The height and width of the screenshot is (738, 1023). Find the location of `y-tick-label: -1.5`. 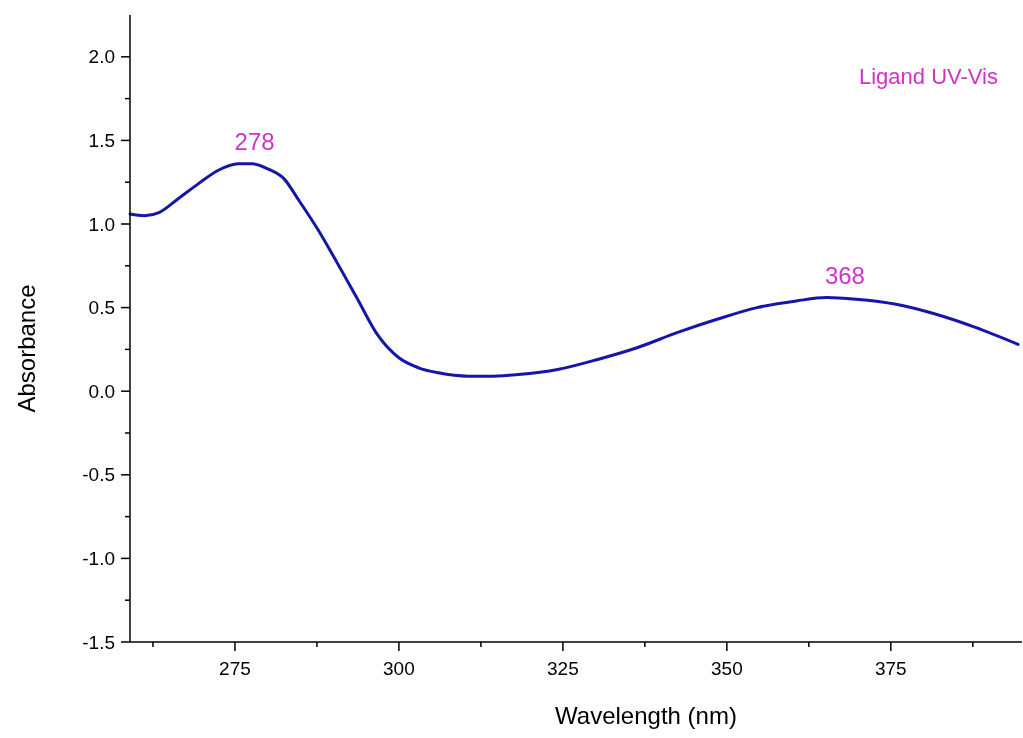

y-tick-label: -1.5 is located at coordinates (98, 642).